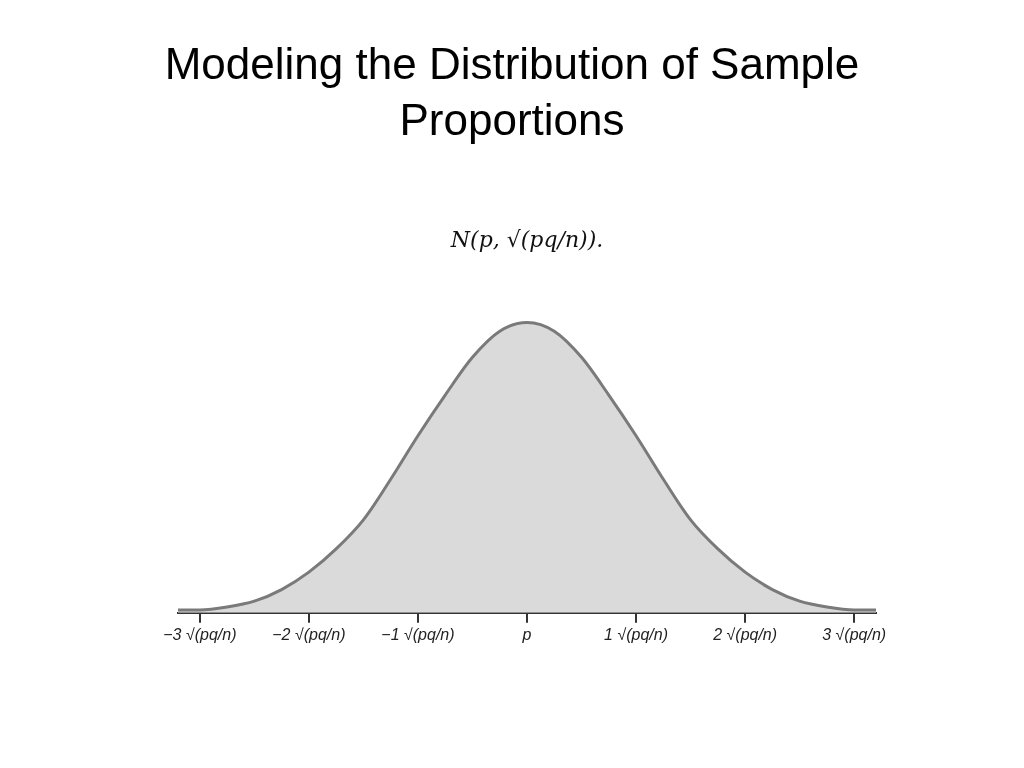 Image resolution: width=1024 pixels, height=768 pixels. What do you see at coordinates (309, 634) in the screenshot?
I see `x-tick-label: −2 √(pq/n)` at bounding box center [309, 634].